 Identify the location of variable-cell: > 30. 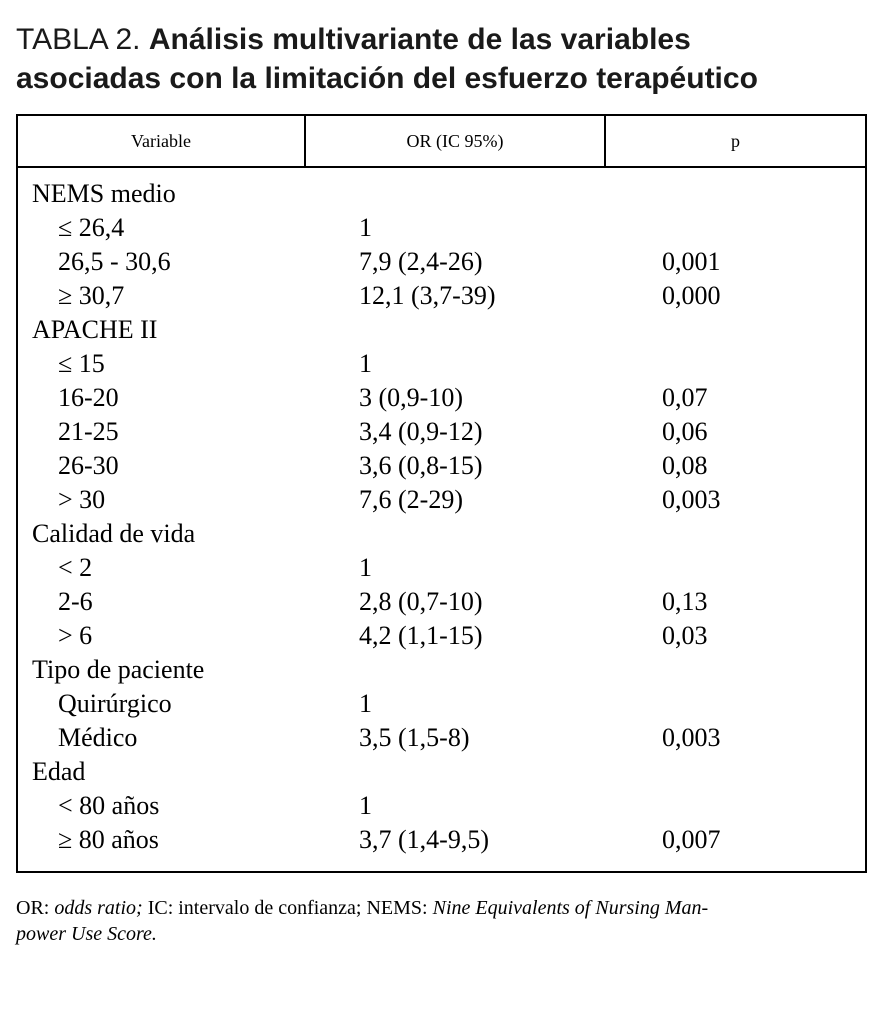
(82, 499).